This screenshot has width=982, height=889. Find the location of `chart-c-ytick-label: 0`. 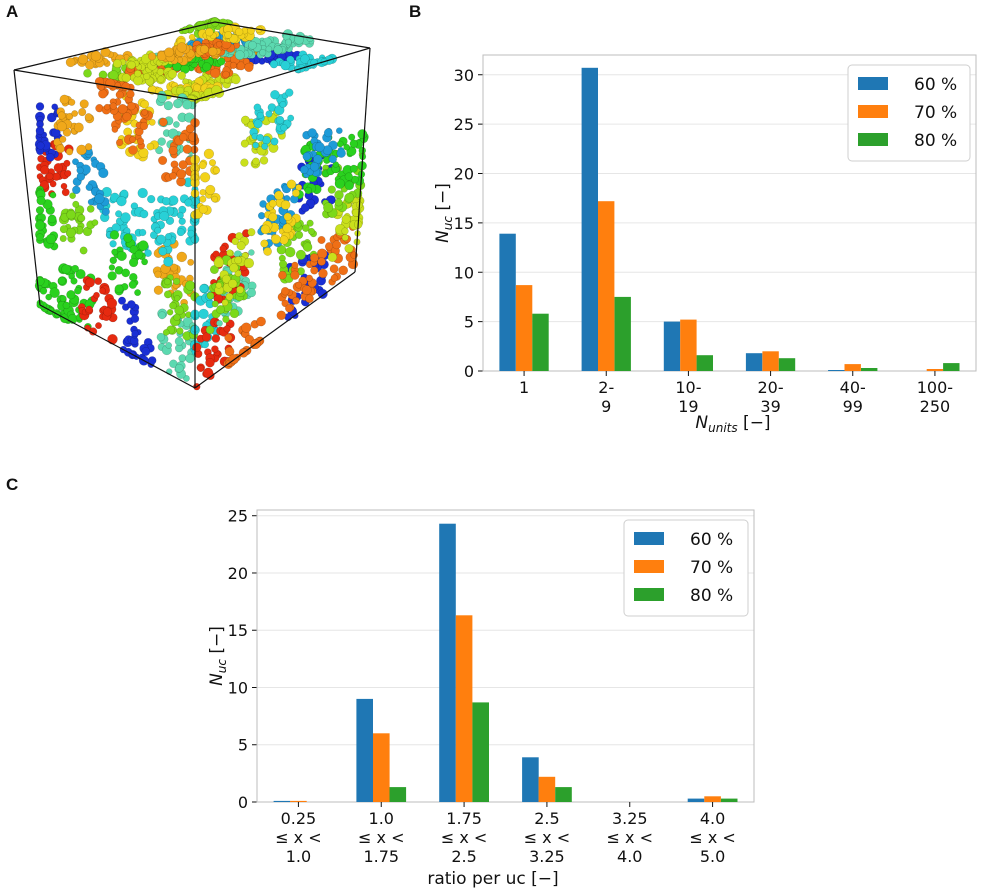

chart-c-ytick-label: 0 is located at coordinates (243, 802).